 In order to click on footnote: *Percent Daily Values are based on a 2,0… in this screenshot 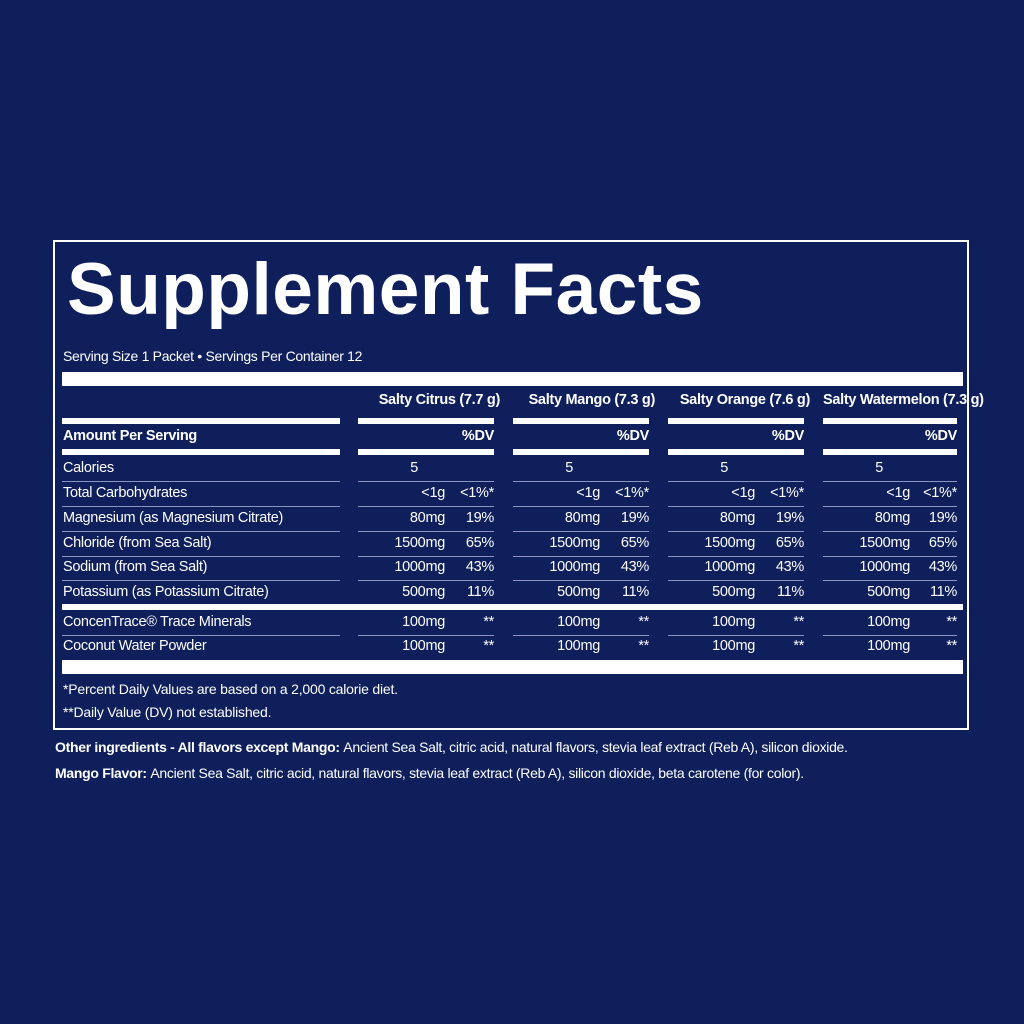, I will do `click(230, 689)`.